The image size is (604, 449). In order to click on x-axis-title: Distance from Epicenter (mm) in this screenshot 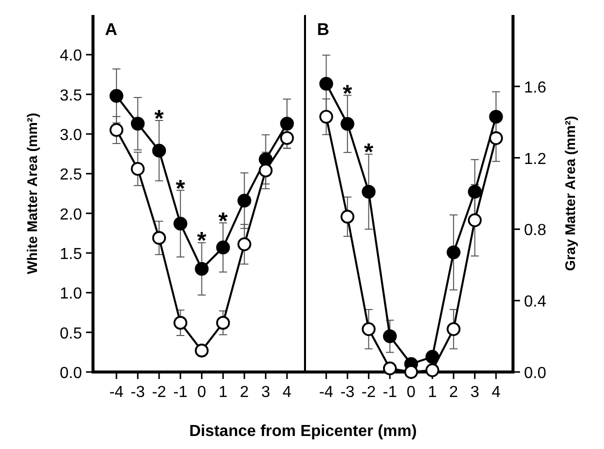, I will do `click(303, 431)`.